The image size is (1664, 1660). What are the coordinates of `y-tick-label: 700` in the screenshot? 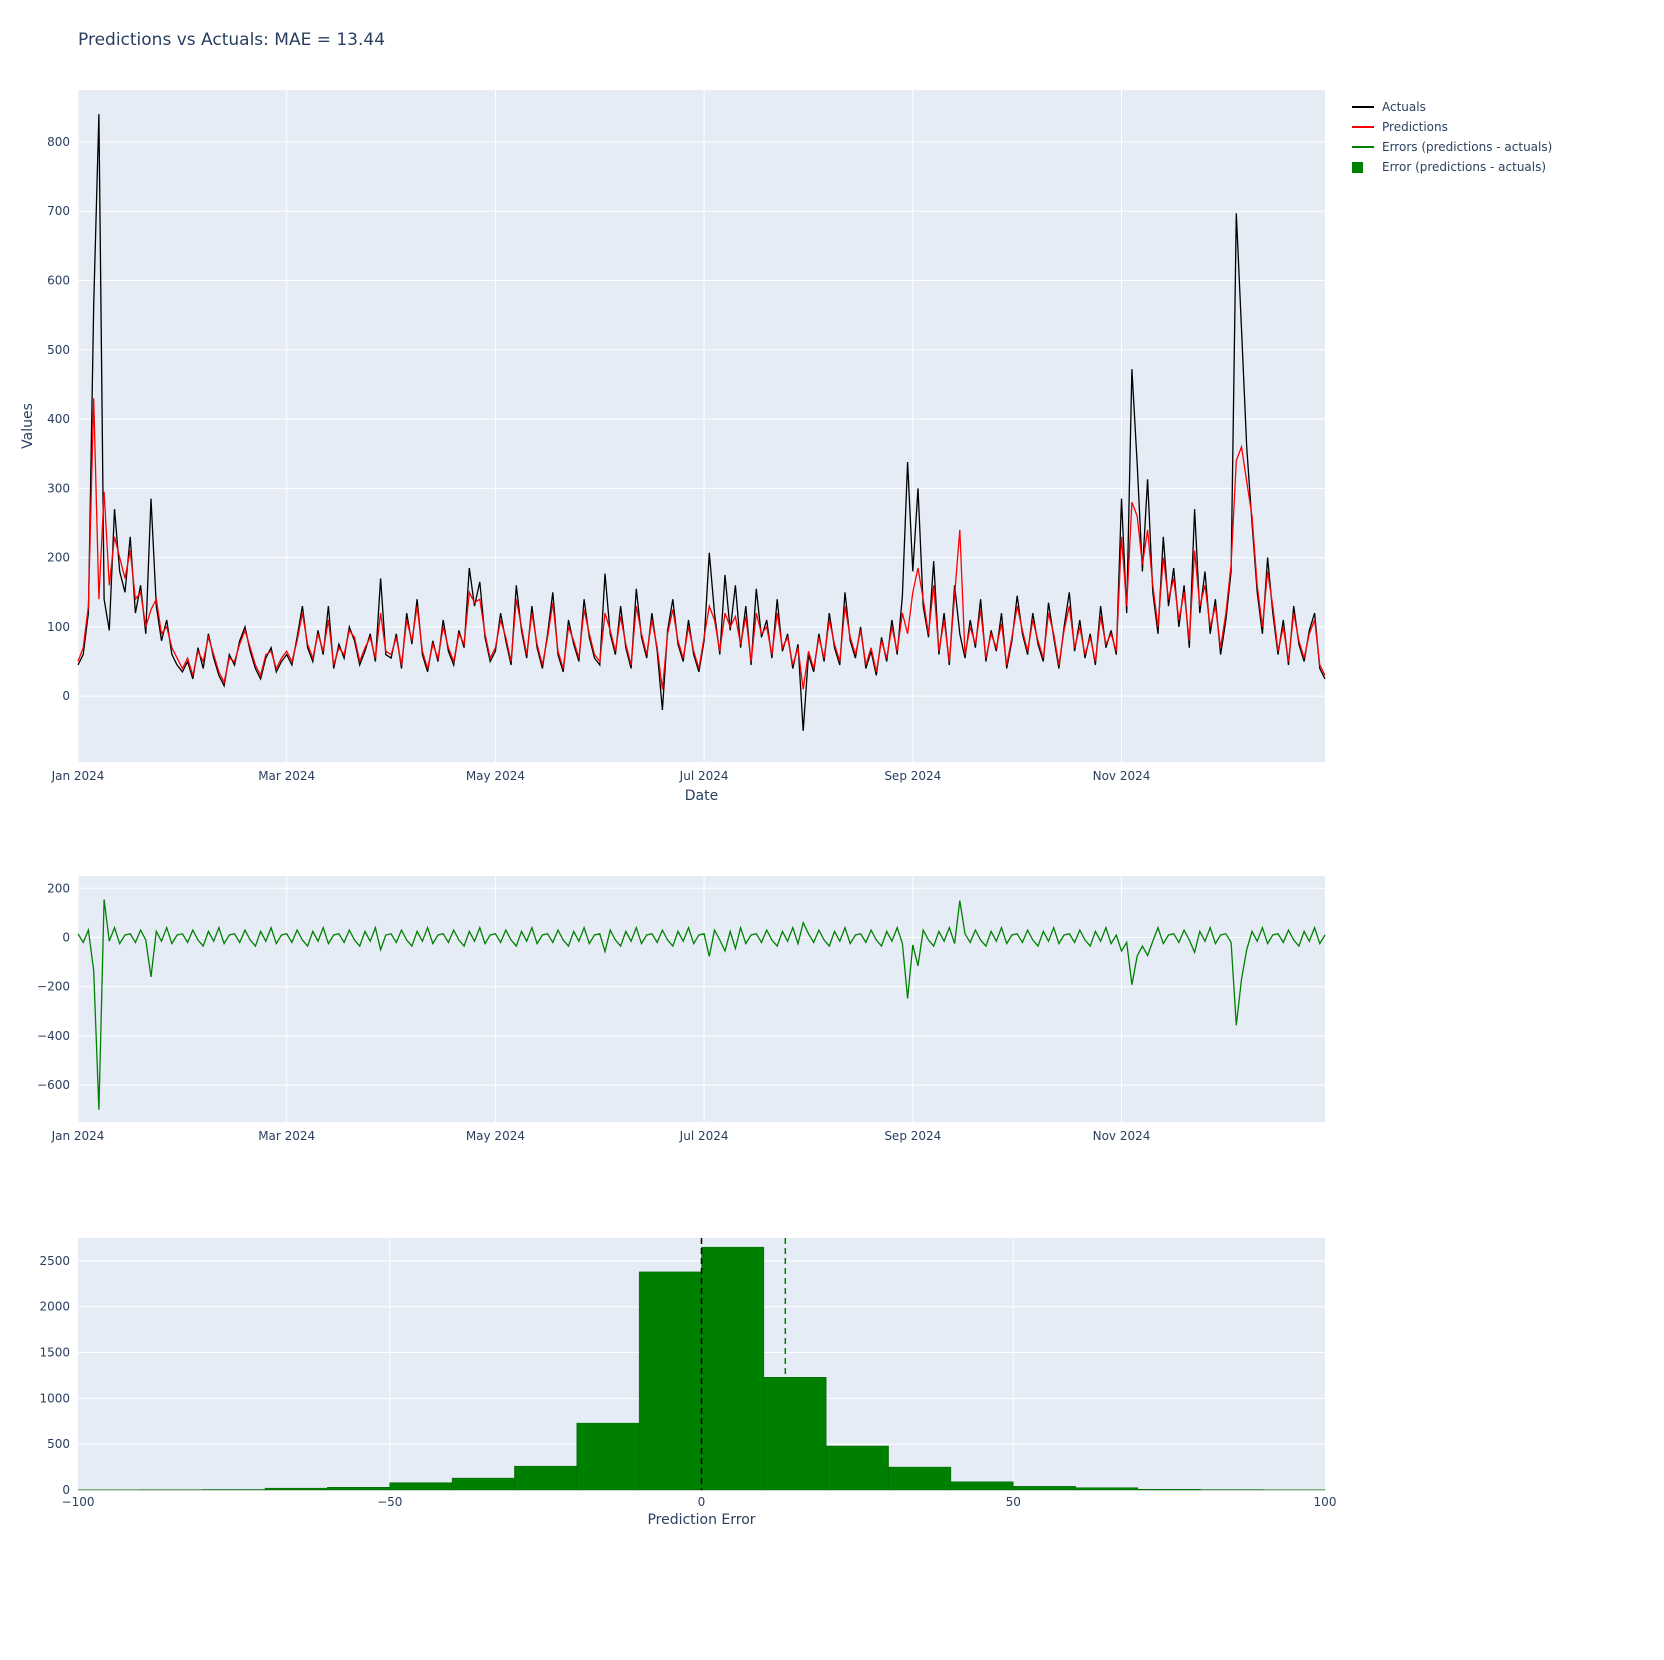 It's located at (58, 211).